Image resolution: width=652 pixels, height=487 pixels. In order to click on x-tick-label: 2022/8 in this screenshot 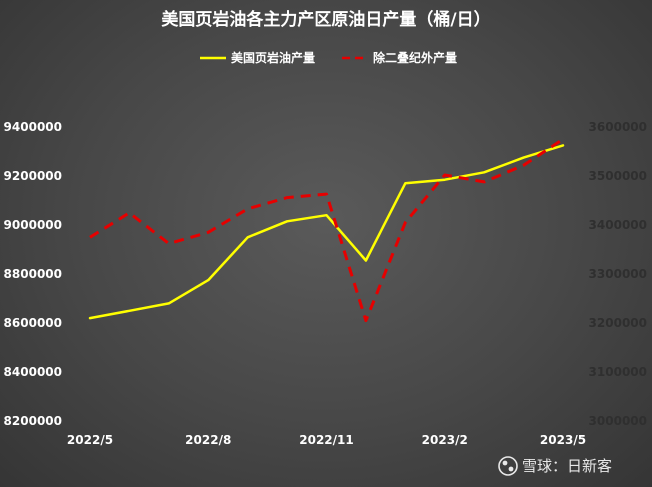, I will do `click(208, 440)`.